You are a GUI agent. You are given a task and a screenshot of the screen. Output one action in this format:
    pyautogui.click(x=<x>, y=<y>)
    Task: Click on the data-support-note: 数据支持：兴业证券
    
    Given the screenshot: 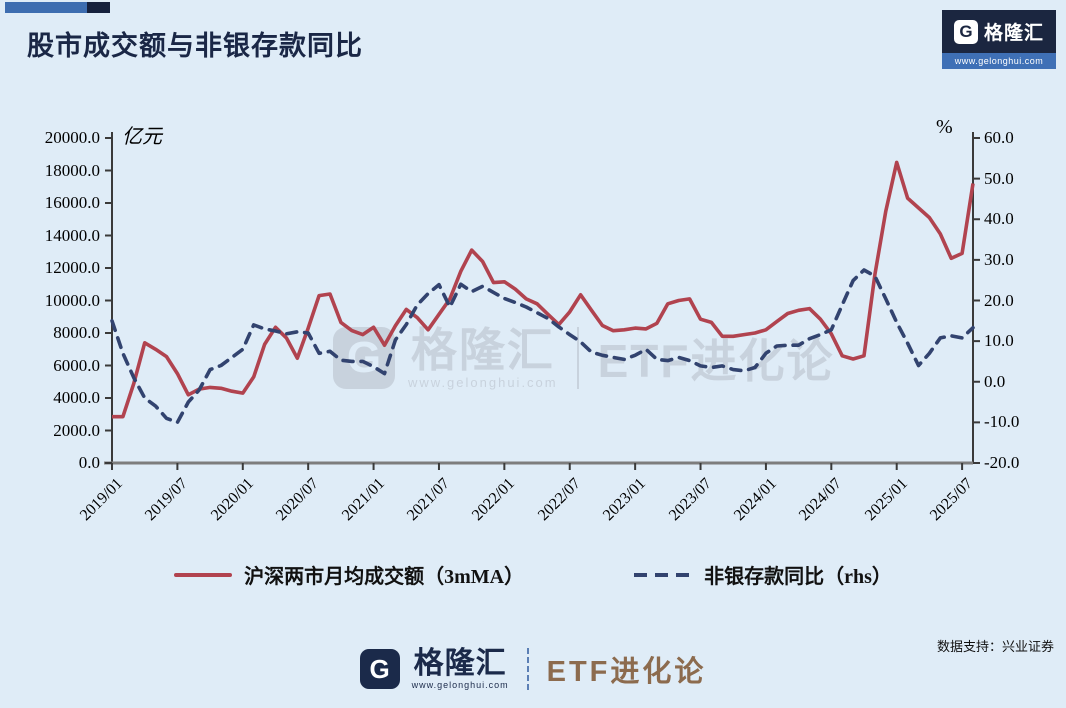 What is the action you would take?
    pyautogui.click(x=995, y=646)
    